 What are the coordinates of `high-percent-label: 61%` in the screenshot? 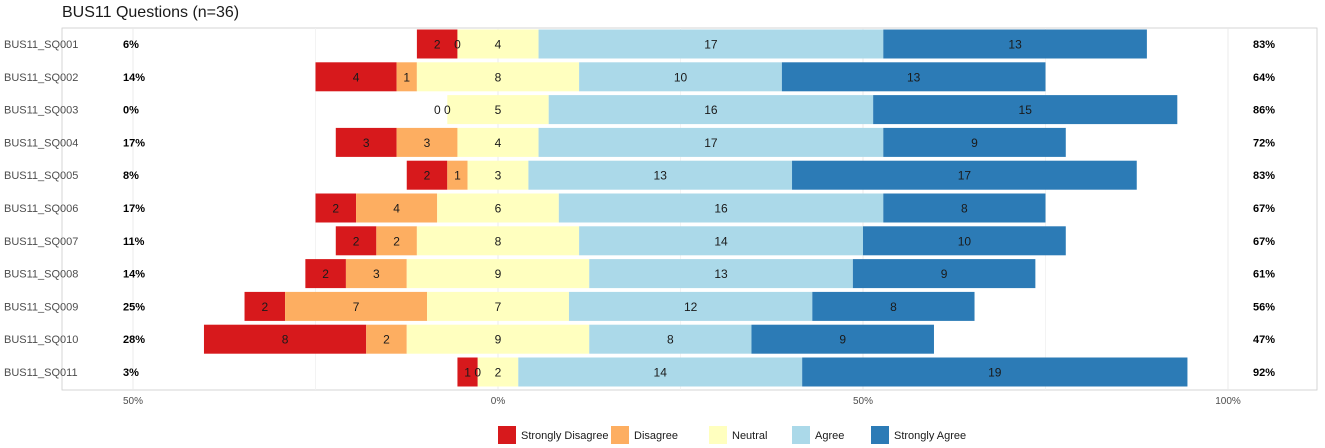 It's located at (1264, 275).